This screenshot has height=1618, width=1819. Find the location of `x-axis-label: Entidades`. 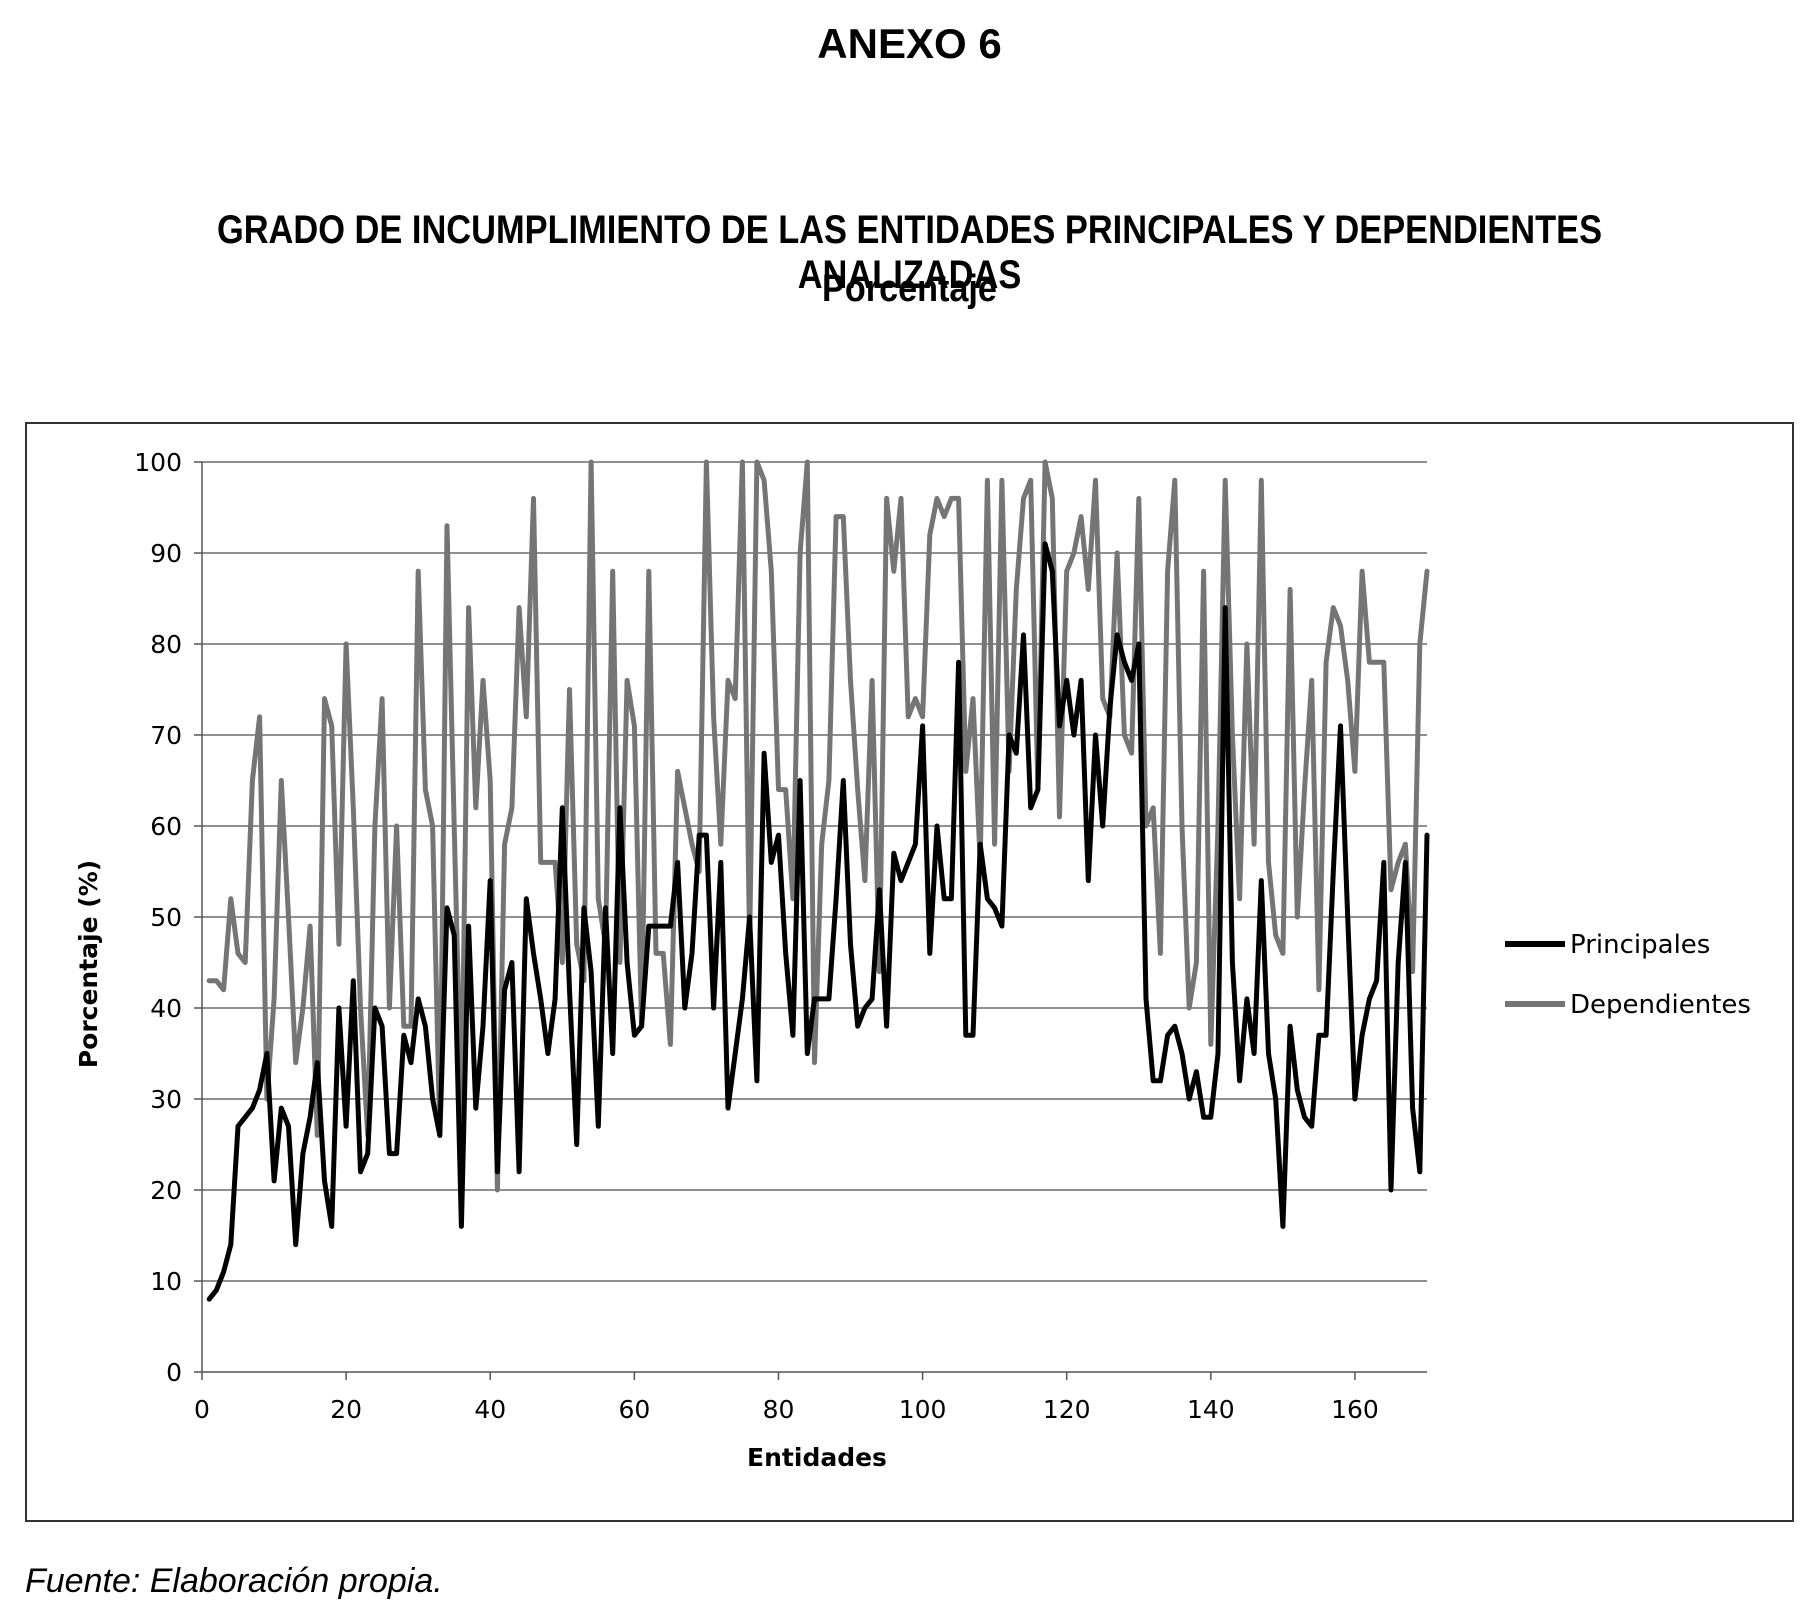

x-axis-label: Entidades is located at coordinates (817, 1457).